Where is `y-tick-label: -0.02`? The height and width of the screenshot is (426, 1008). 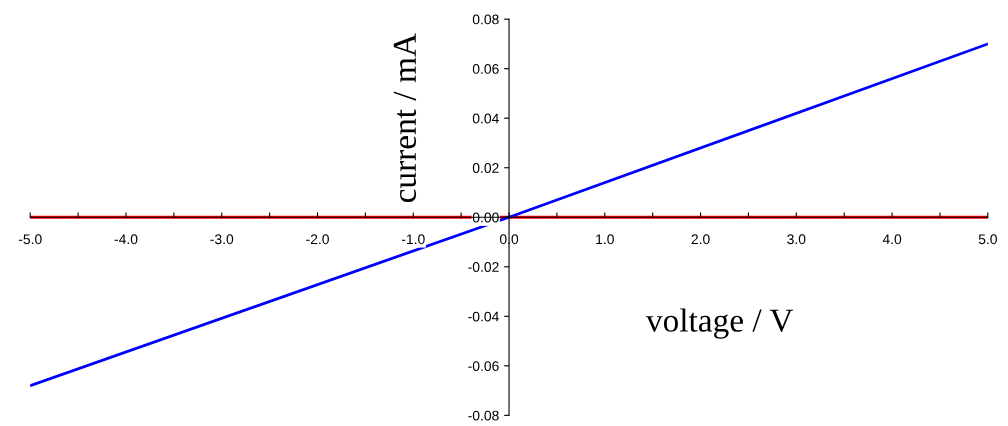 y-tick-label: -0.02 is located at coordinates (483, 267).